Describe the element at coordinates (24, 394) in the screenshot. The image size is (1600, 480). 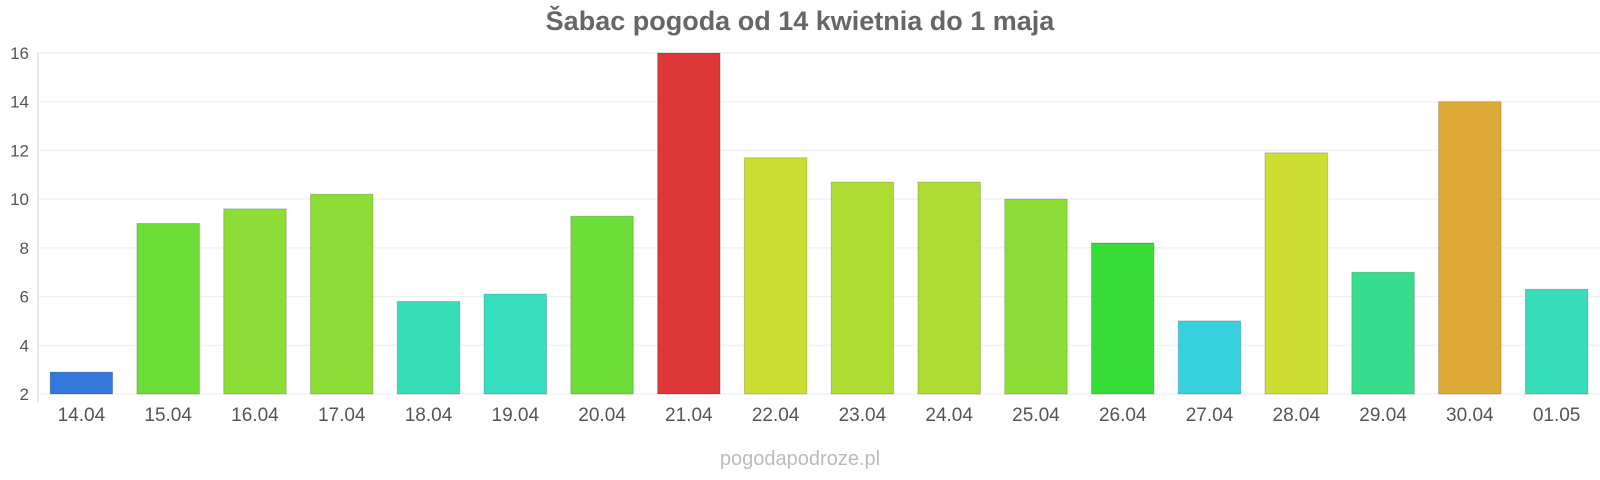
I see `y-tick-label: 2` at that location.